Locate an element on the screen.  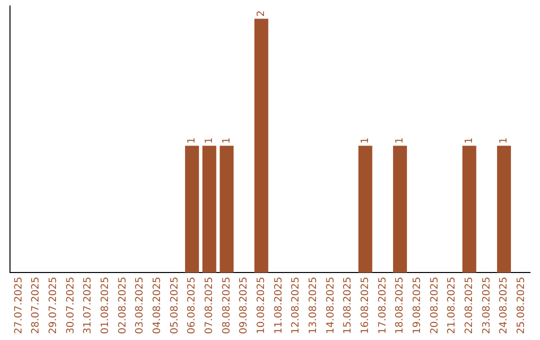
x-tick-label: 23.08.2025 is located at coordinates (486, 305).